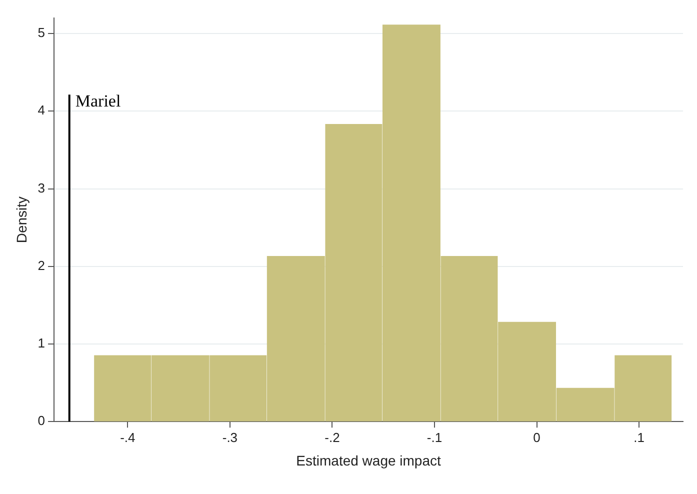  I want to click on ref-line-label: Mariel, so click(98, 101).